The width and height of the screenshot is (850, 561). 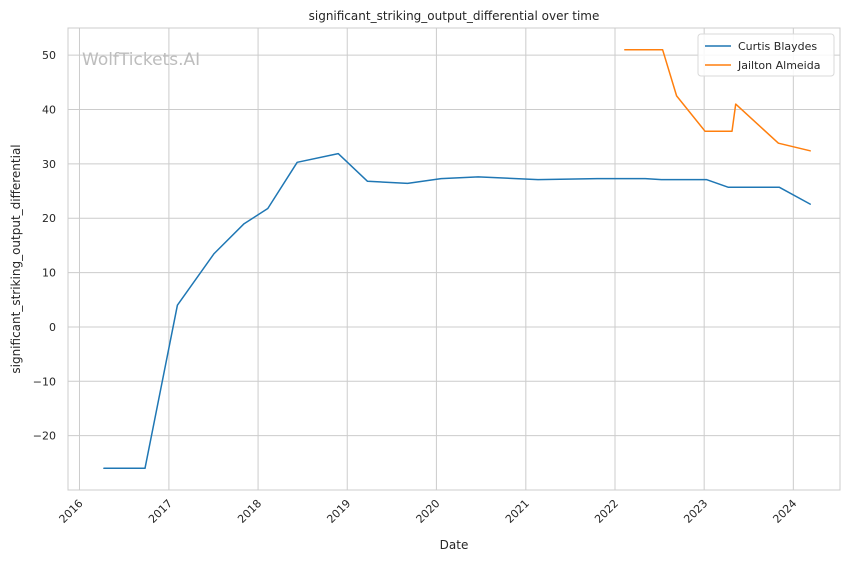 I want to click on legend: Curtis Blaydes Jailton Almeida, so click(x=766, y=55).